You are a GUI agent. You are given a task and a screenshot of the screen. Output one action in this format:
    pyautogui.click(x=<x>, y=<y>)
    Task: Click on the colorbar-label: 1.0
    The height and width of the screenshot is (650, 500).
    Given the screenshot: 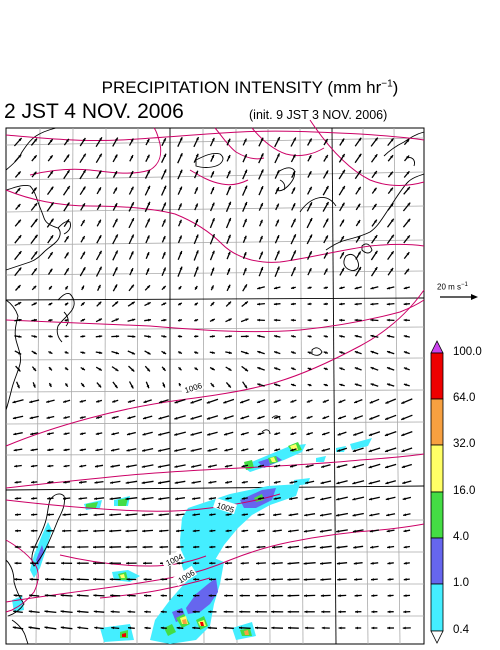 What is the action you would take?
    pyautogui.click(x=461, y=583)
    